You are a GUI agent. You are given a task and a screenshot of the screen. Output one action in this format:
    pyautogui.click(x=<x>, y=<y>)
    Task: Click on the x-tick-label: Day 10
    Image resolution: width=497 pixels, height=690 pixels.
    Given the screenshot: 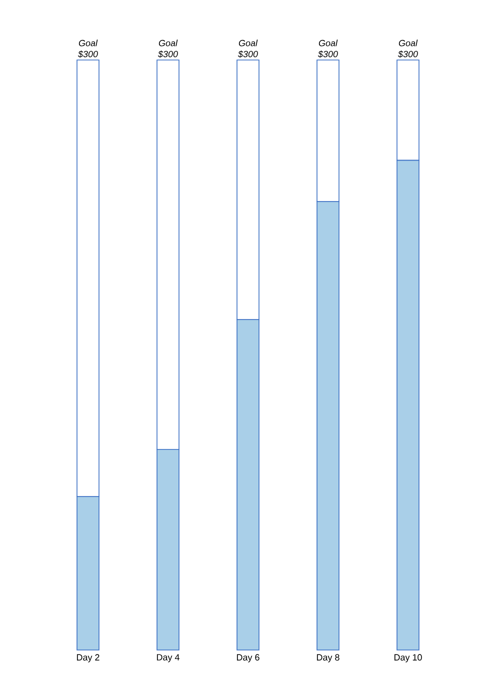 What is the action you would take?
    pyautogui.click(x=408, y=658)
    